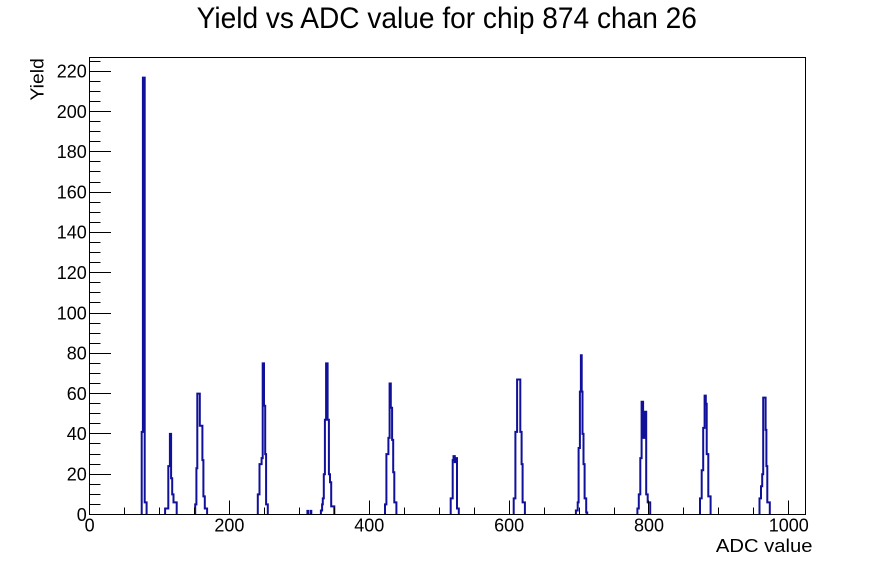  Describe the element at coordinates (77, 394) in the screenshot. I see `svg-text: 60` at that location.